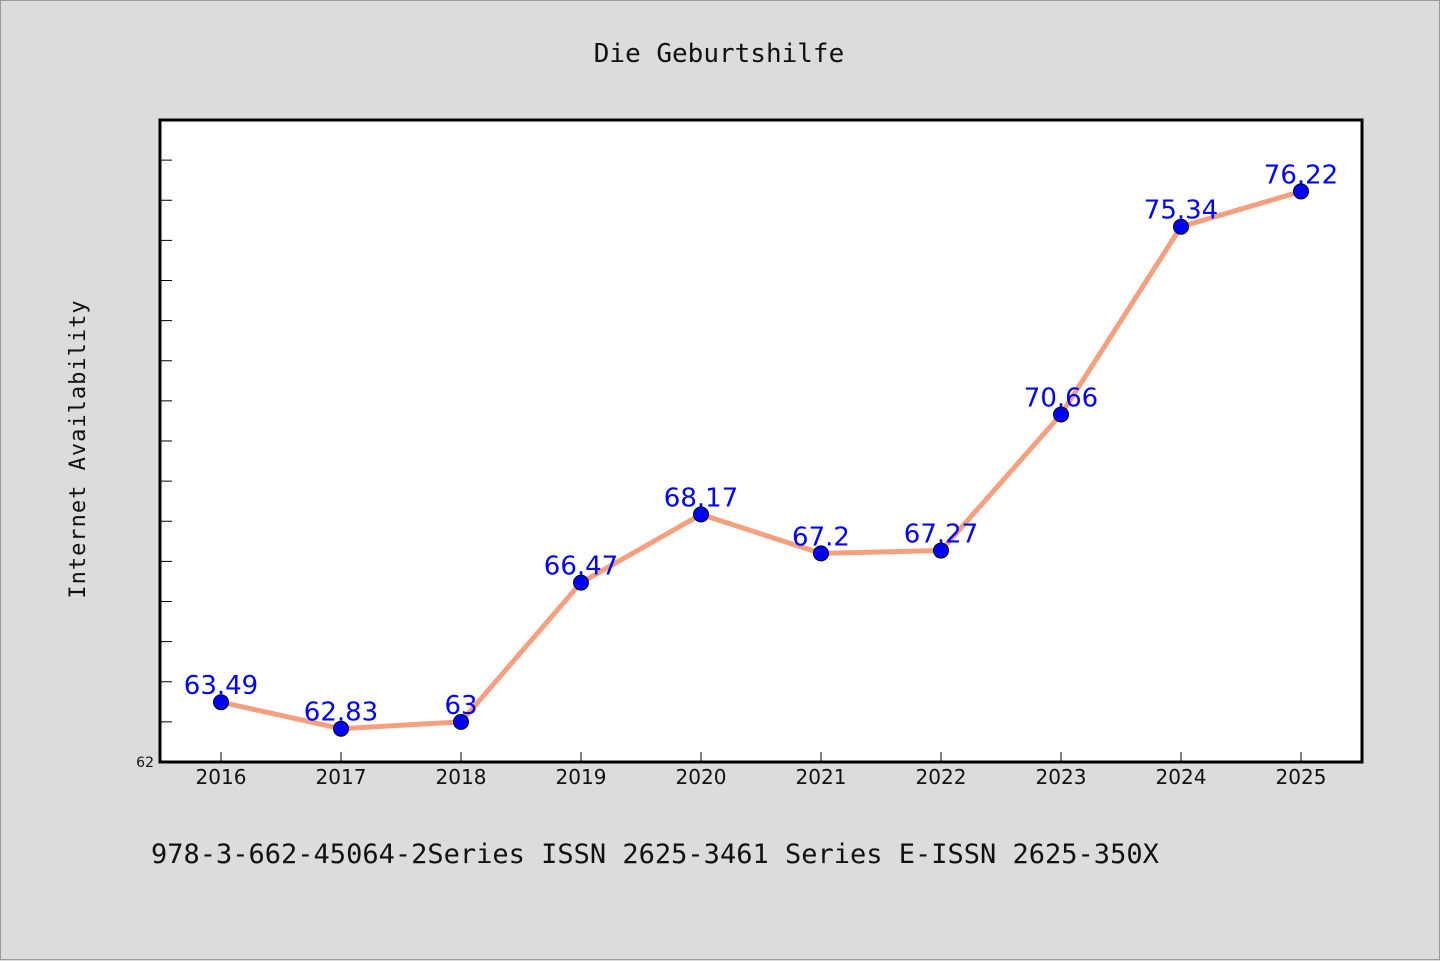 This screenshot has width=1440, height=961. What do you see at coordinates (821, 537) in the screenshot?
I see `data-label: 67.2` at bounding box center [821, 537].